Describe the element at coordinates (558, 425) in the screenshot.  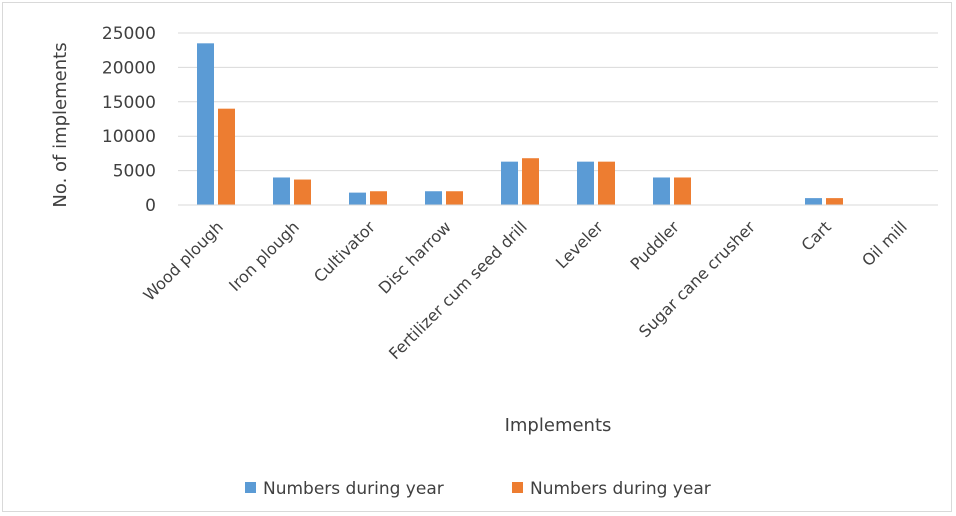
I see `x-axis-title: Implements` at that location.